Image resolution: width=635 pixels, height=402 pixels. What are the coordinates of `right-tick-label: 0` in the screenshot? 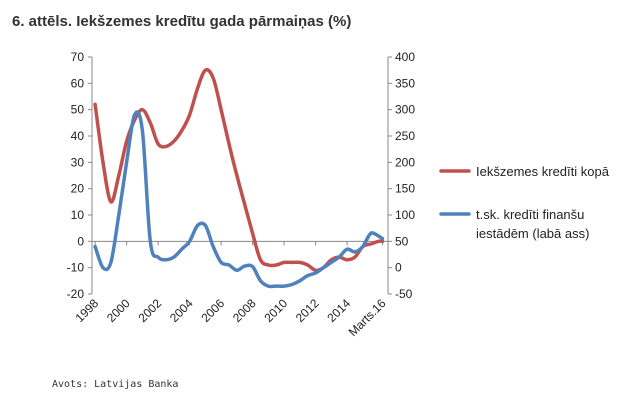 It's located at (398, 268).